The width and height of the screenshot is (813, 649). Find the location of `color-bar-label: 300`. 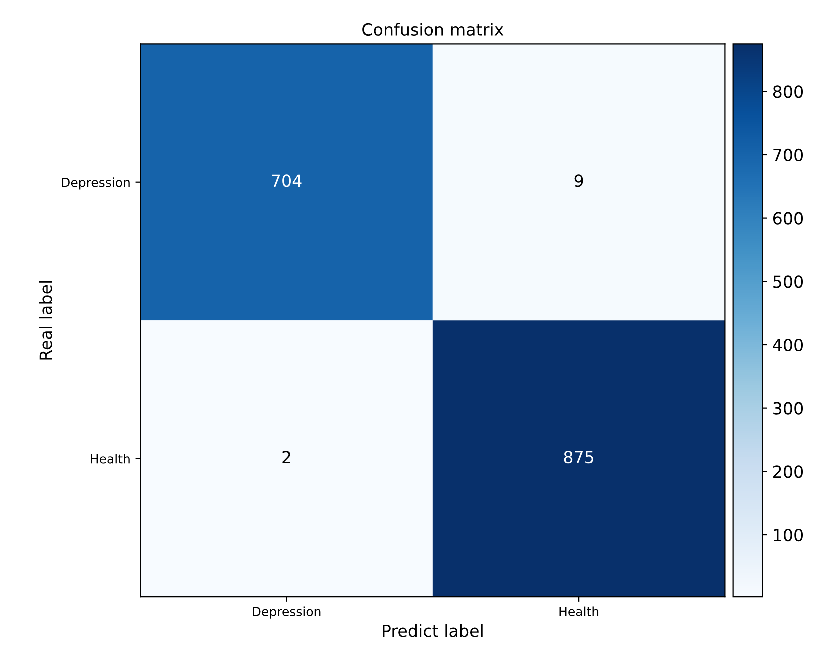

color-bar-label: 300 is located at coordinates (789, 408).